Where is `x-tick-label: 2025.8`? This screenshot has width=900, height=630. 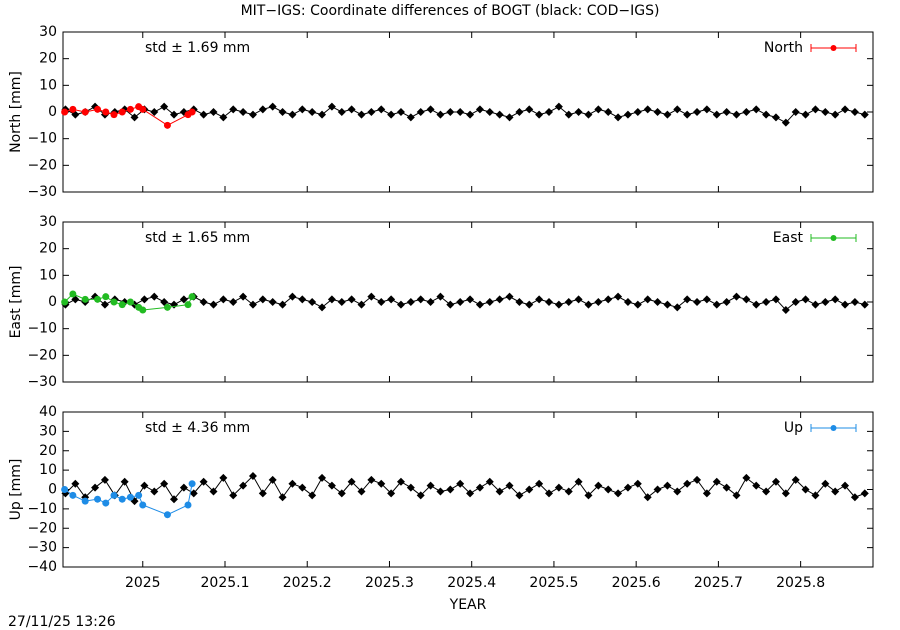
x-tick-label: 2025.8 is located at coordinates (800, 583).